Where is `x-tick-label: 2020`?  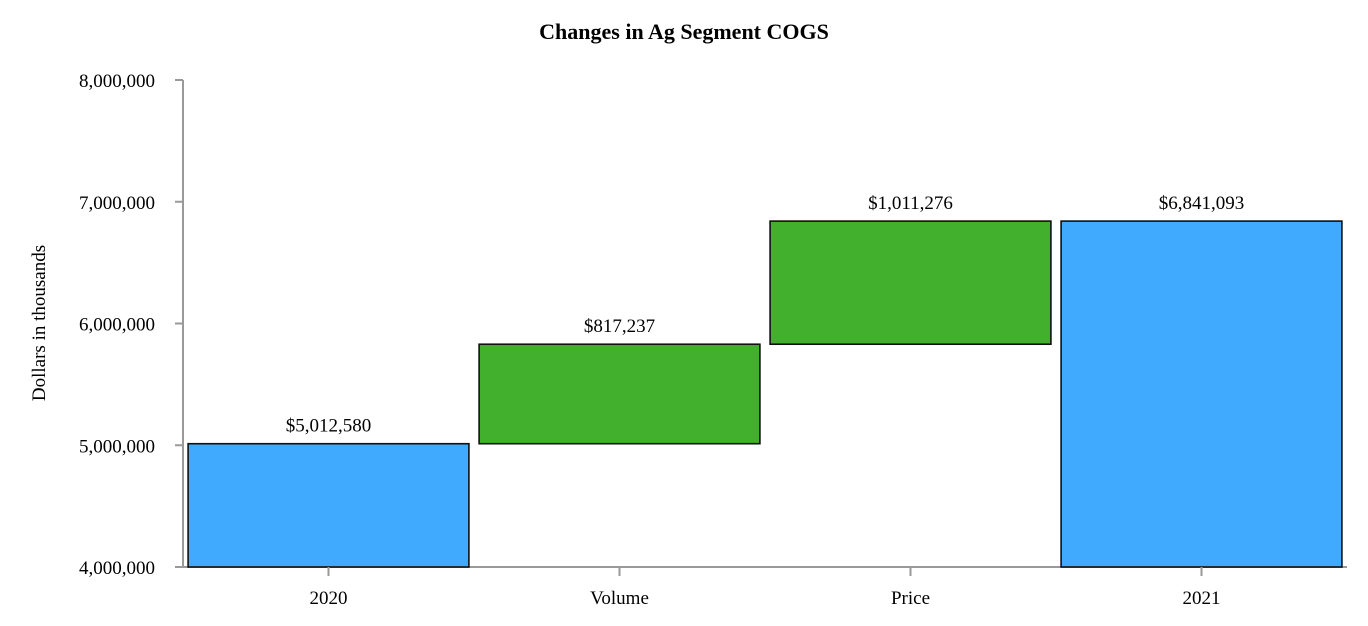 x-tick-label: 2020 is located at coordinates (329, 598).